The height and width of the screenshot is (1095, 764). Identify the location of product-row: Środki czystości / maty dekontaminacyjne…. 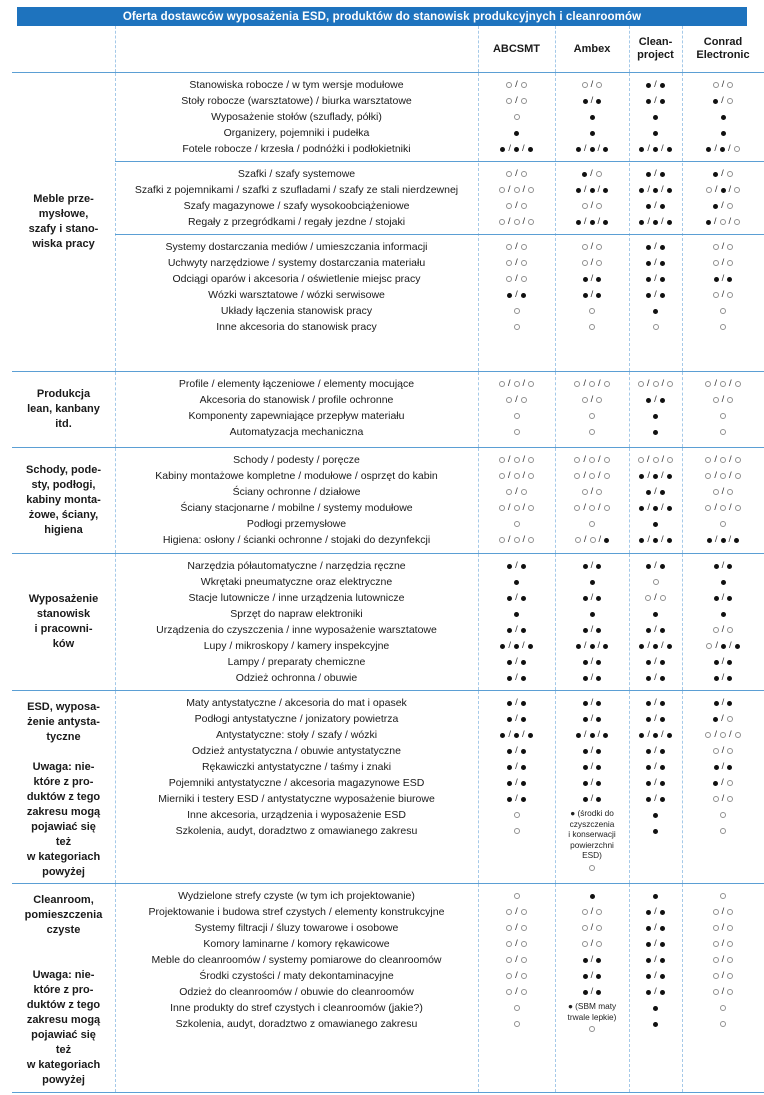
(439, 976).